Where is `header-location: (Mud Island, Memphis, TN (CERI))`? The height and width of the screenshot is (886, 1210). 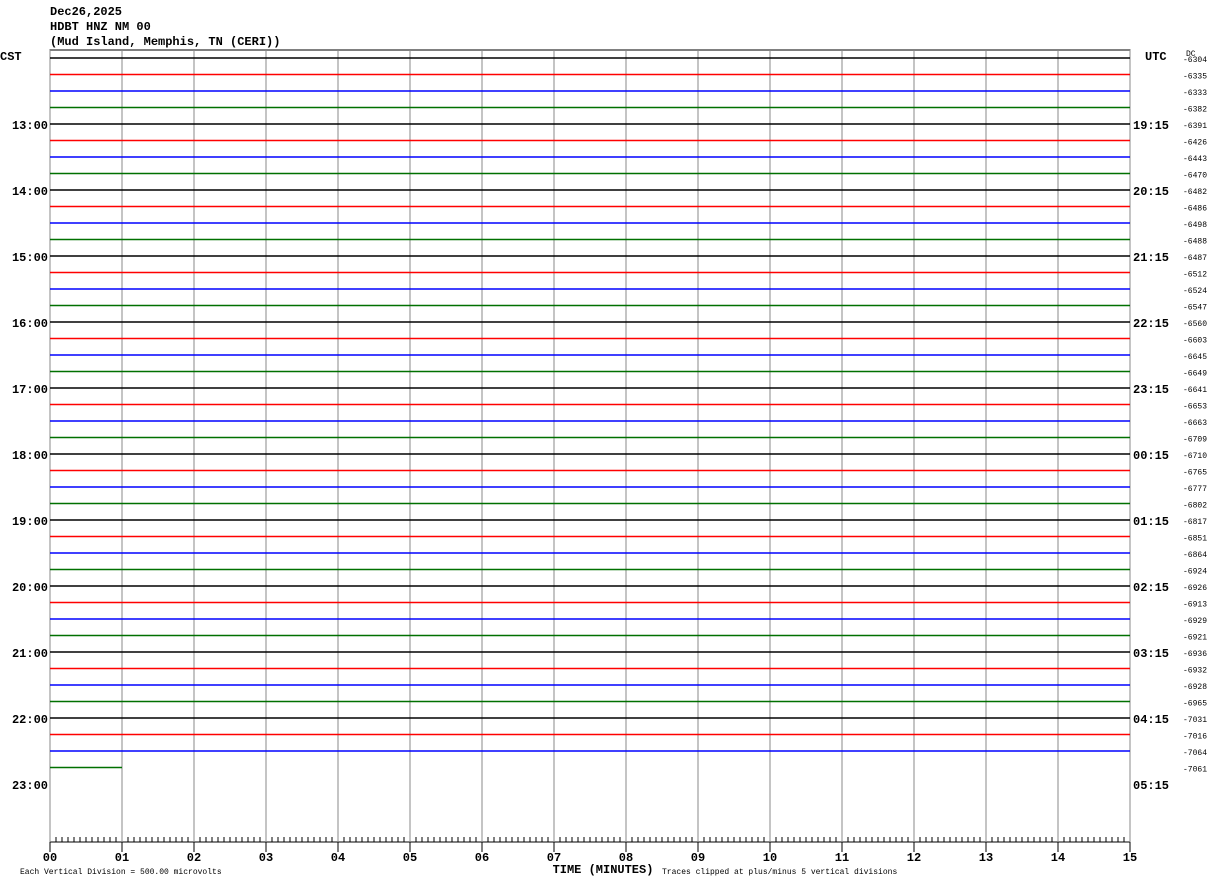 header-location: (Mud Island, Memphis, TN (CERI)) is located at coordinates (165, 42).